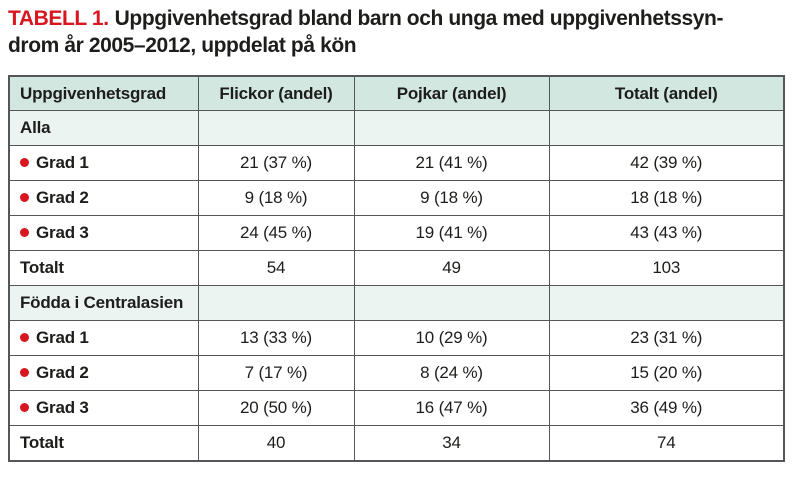  I want to click on cell-totalt: 42 (39 %), so click(666, 163).